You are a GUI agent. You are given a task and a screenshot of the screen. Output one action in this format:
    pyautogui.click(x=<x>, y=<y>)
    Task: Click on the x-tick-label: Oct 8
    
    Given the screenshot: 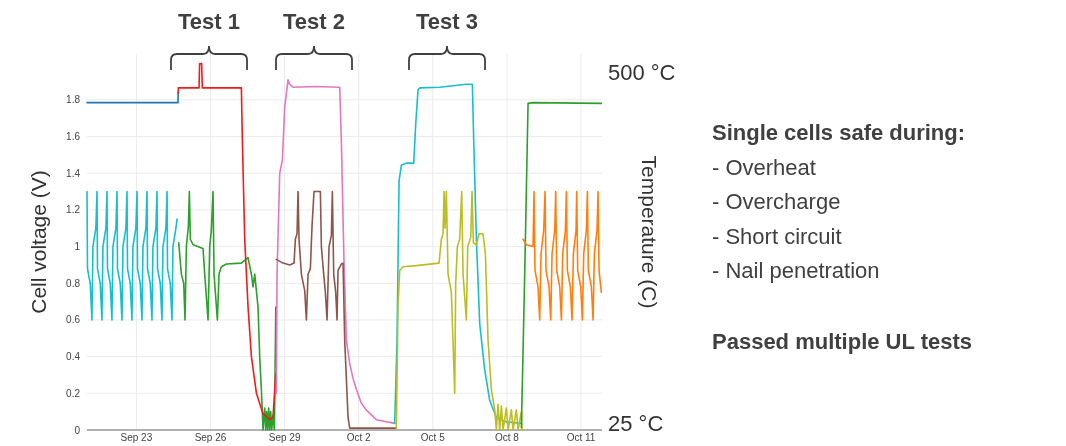 What is the action you would take?
    pyautogui.click(x=507, y=437)
    